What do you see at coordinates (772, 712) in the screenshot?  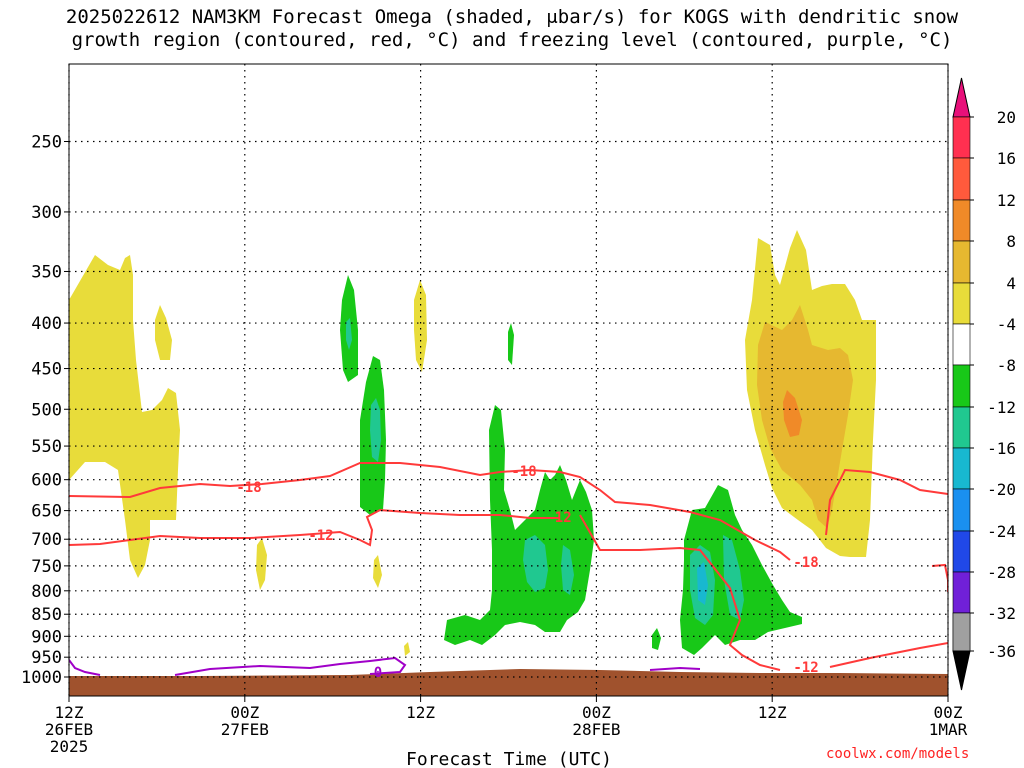 I see `x-tick-label-48: 12Z` at bounding box center [772, 712].